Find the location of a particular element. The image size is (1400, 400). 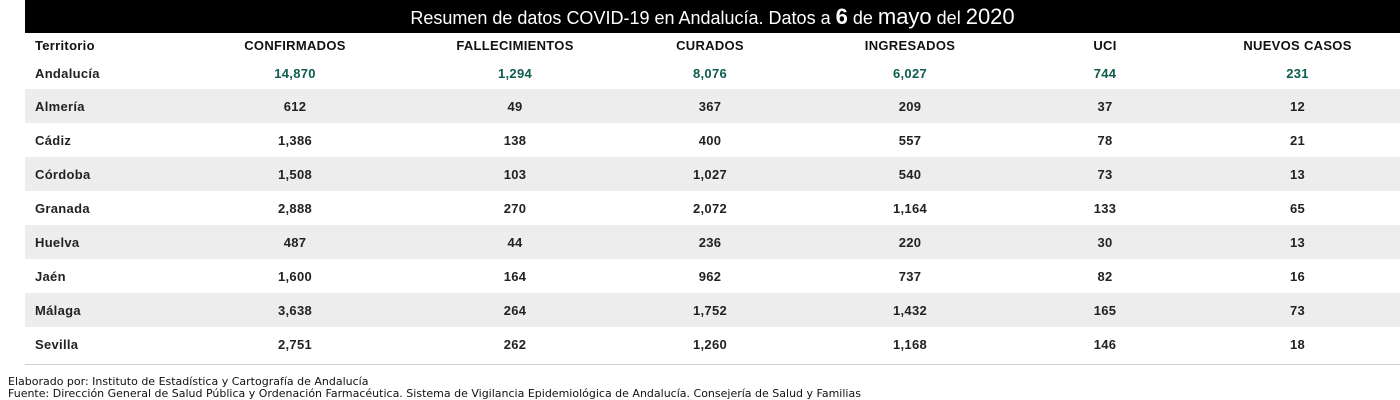

row-nuevos-casos: 16 is located at coordinates (1297, 276).